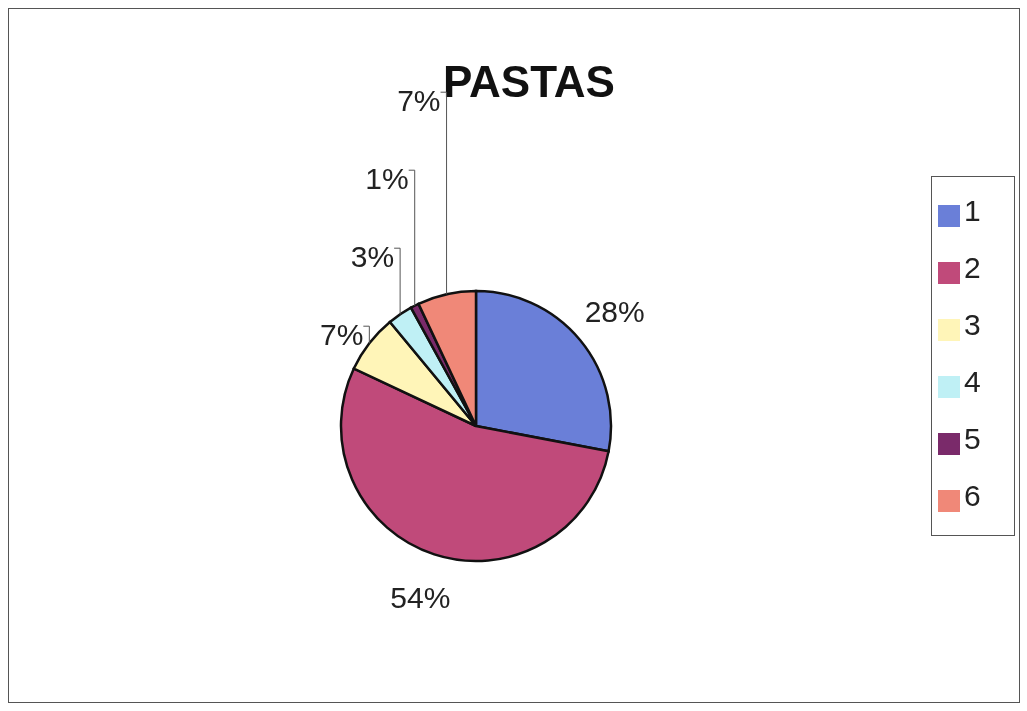 Image resolution: width=1027 pixels, height=711 pixels. What do you see at coordinates (614, 311) in the screenshot?
I see `data-label: 28%` at bounding box center [614, 311].